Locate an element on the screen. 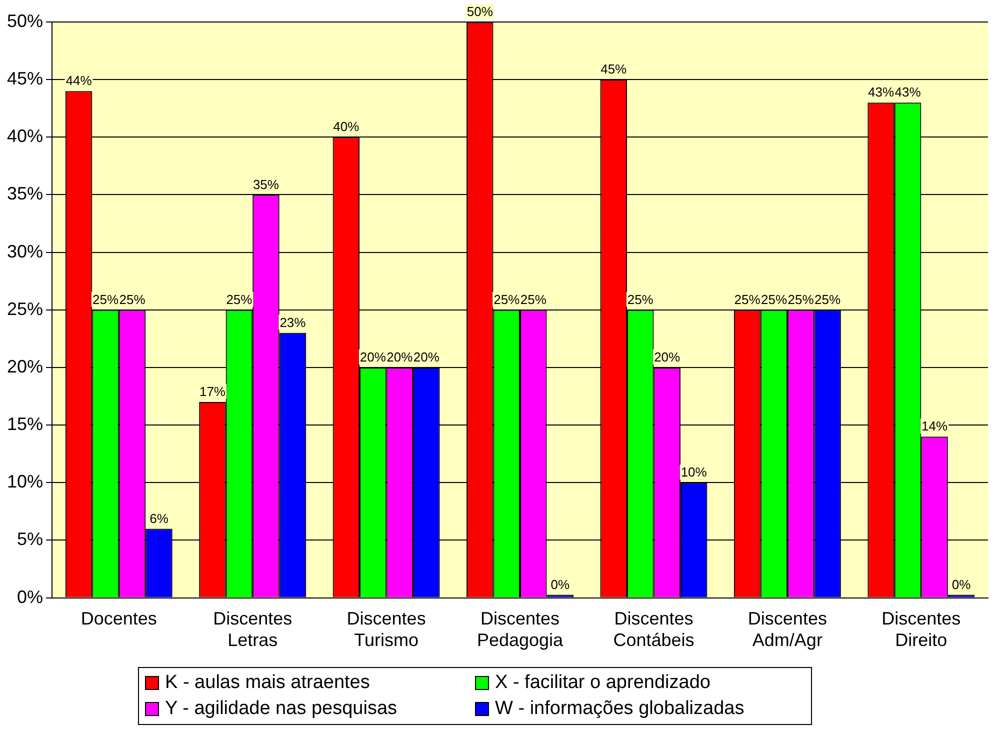  y-tick-label: 20% is located at coordinates (25, 366).